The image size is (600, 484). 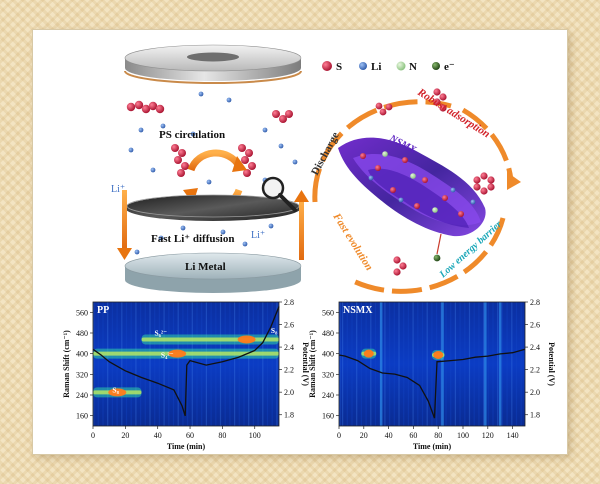 What do you see at coordinates (363, 66) in the screenshot?
I see `legend-li-icon` at bounding box center [363, 66].